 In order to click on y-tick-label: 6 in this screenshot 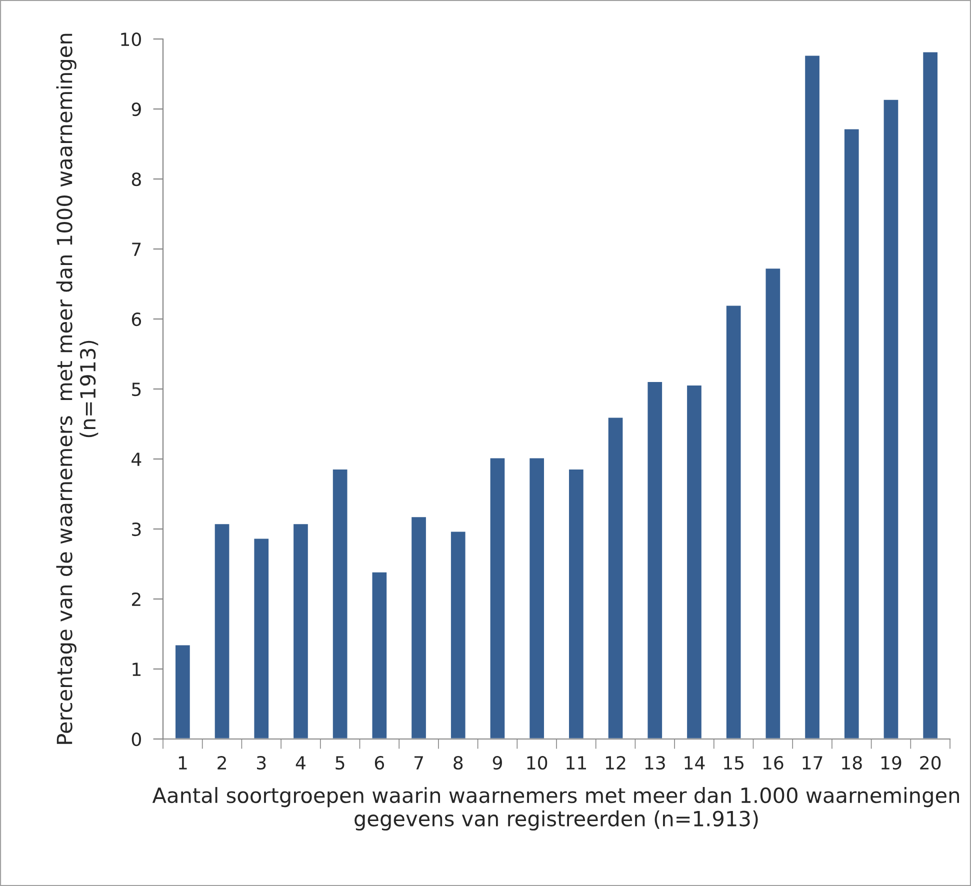, I will do `click(137, 319)`.